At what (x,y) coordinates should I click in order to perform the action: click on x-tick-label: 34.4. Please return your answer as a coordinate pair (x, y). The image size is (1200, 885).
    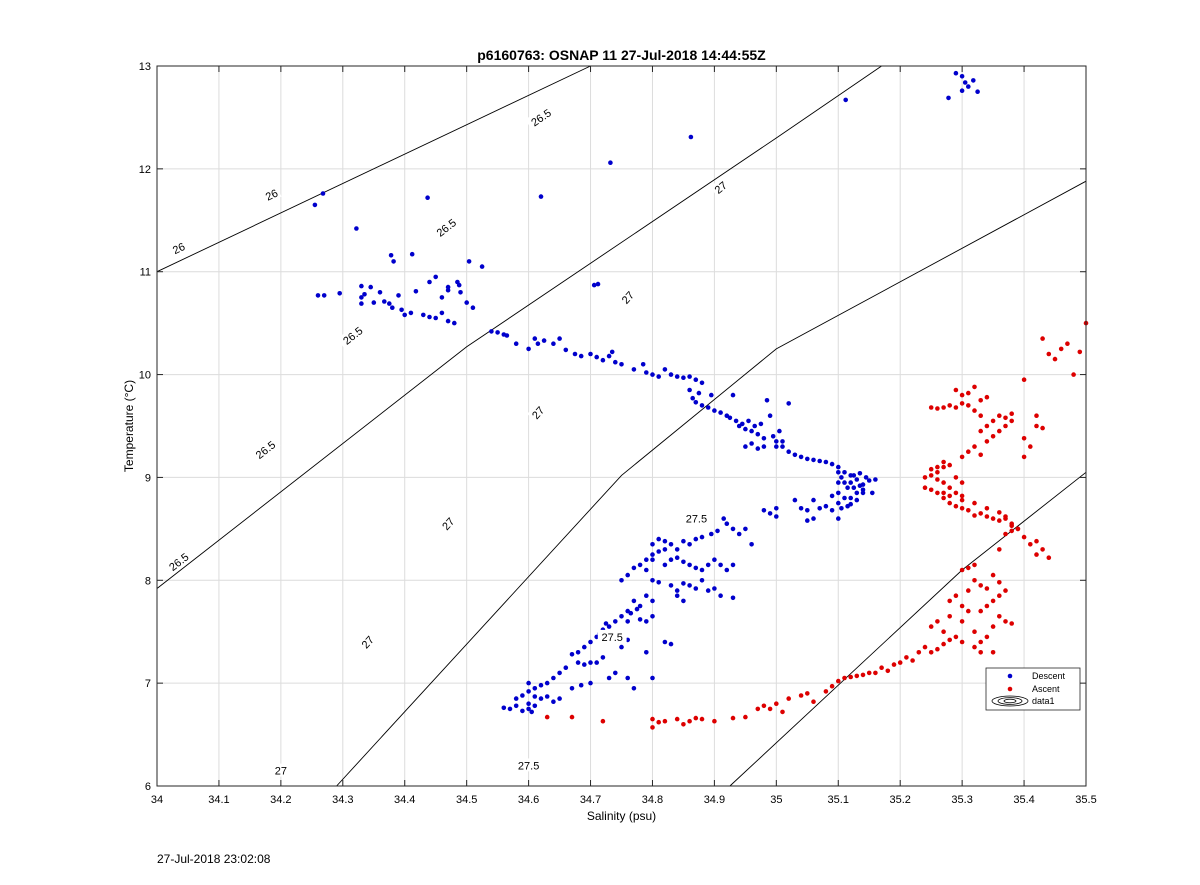
    Looking at the image, I should click on (404, 800).